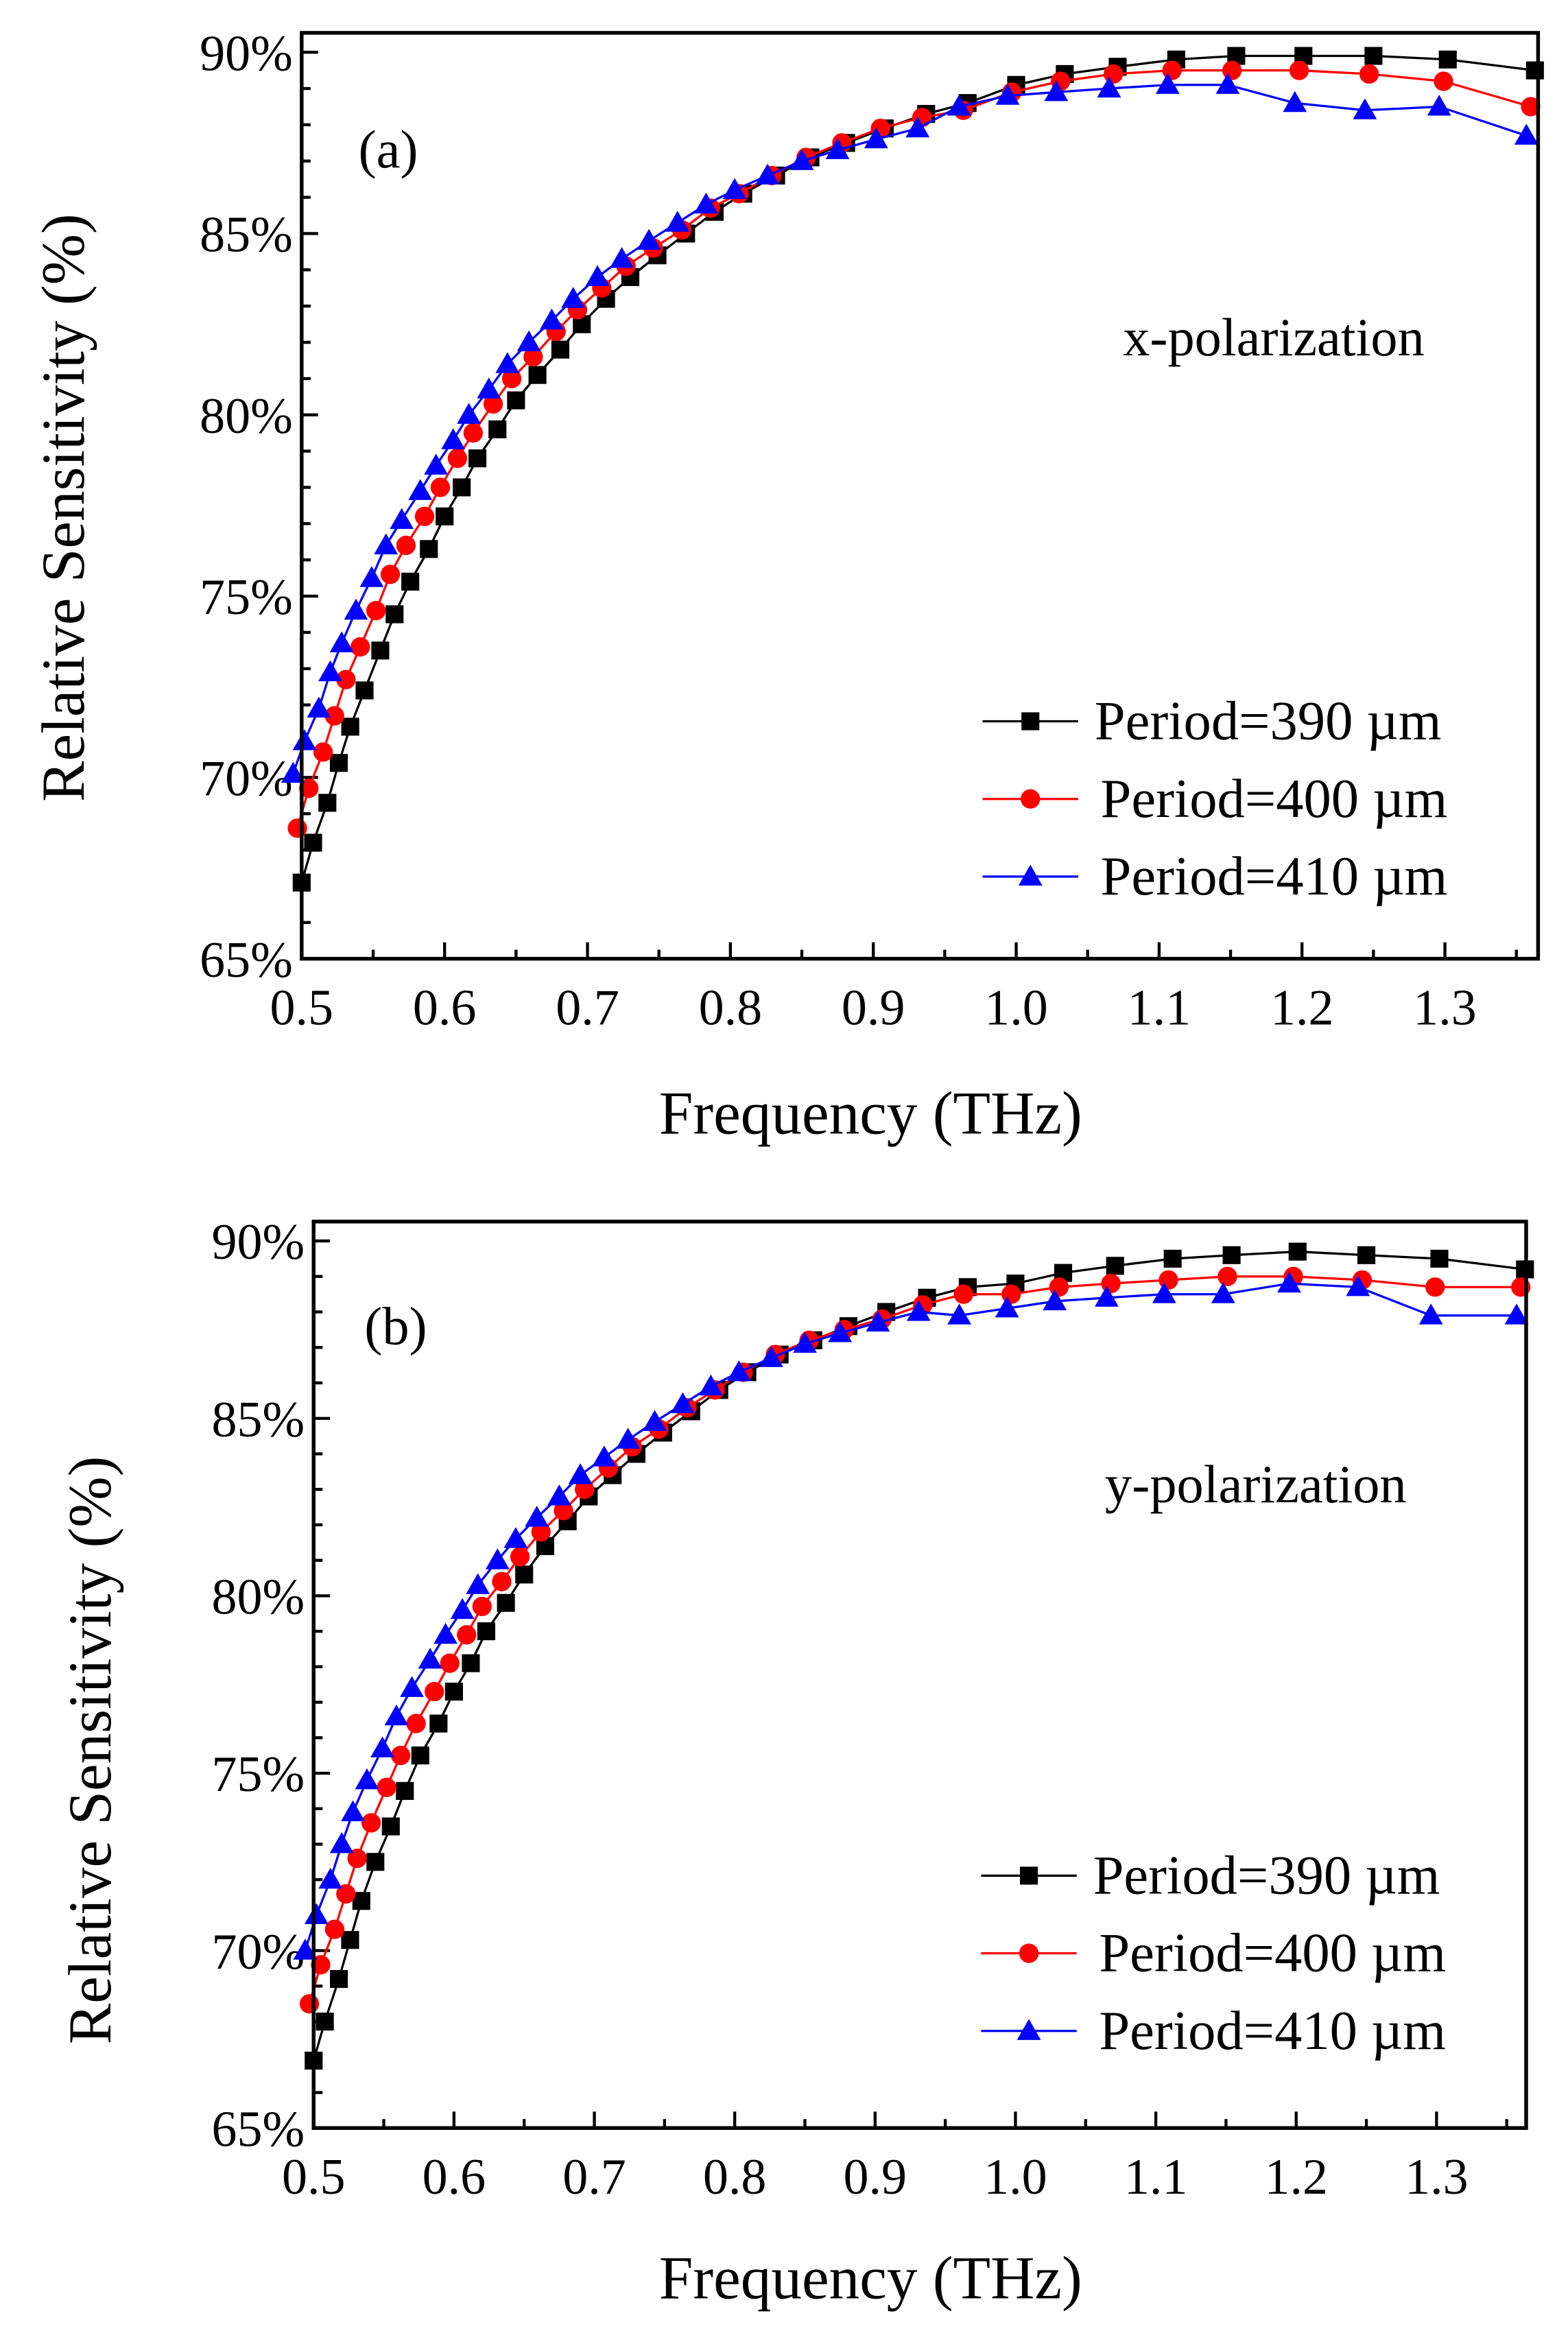  I want to click on y-tick-label: 75%, so click(258, 1774).